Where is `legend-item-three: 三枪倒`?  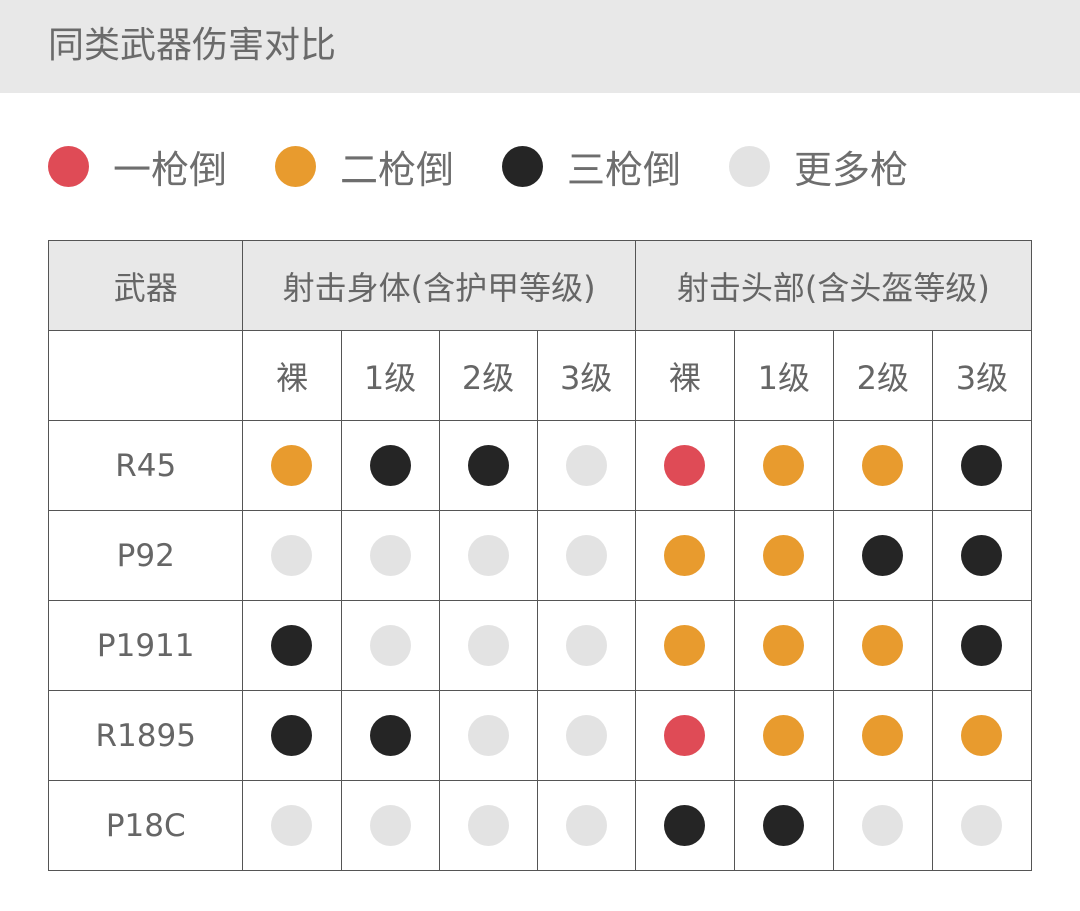
legend-item-three: 三枪倒 is located at coordinates (591, 166).